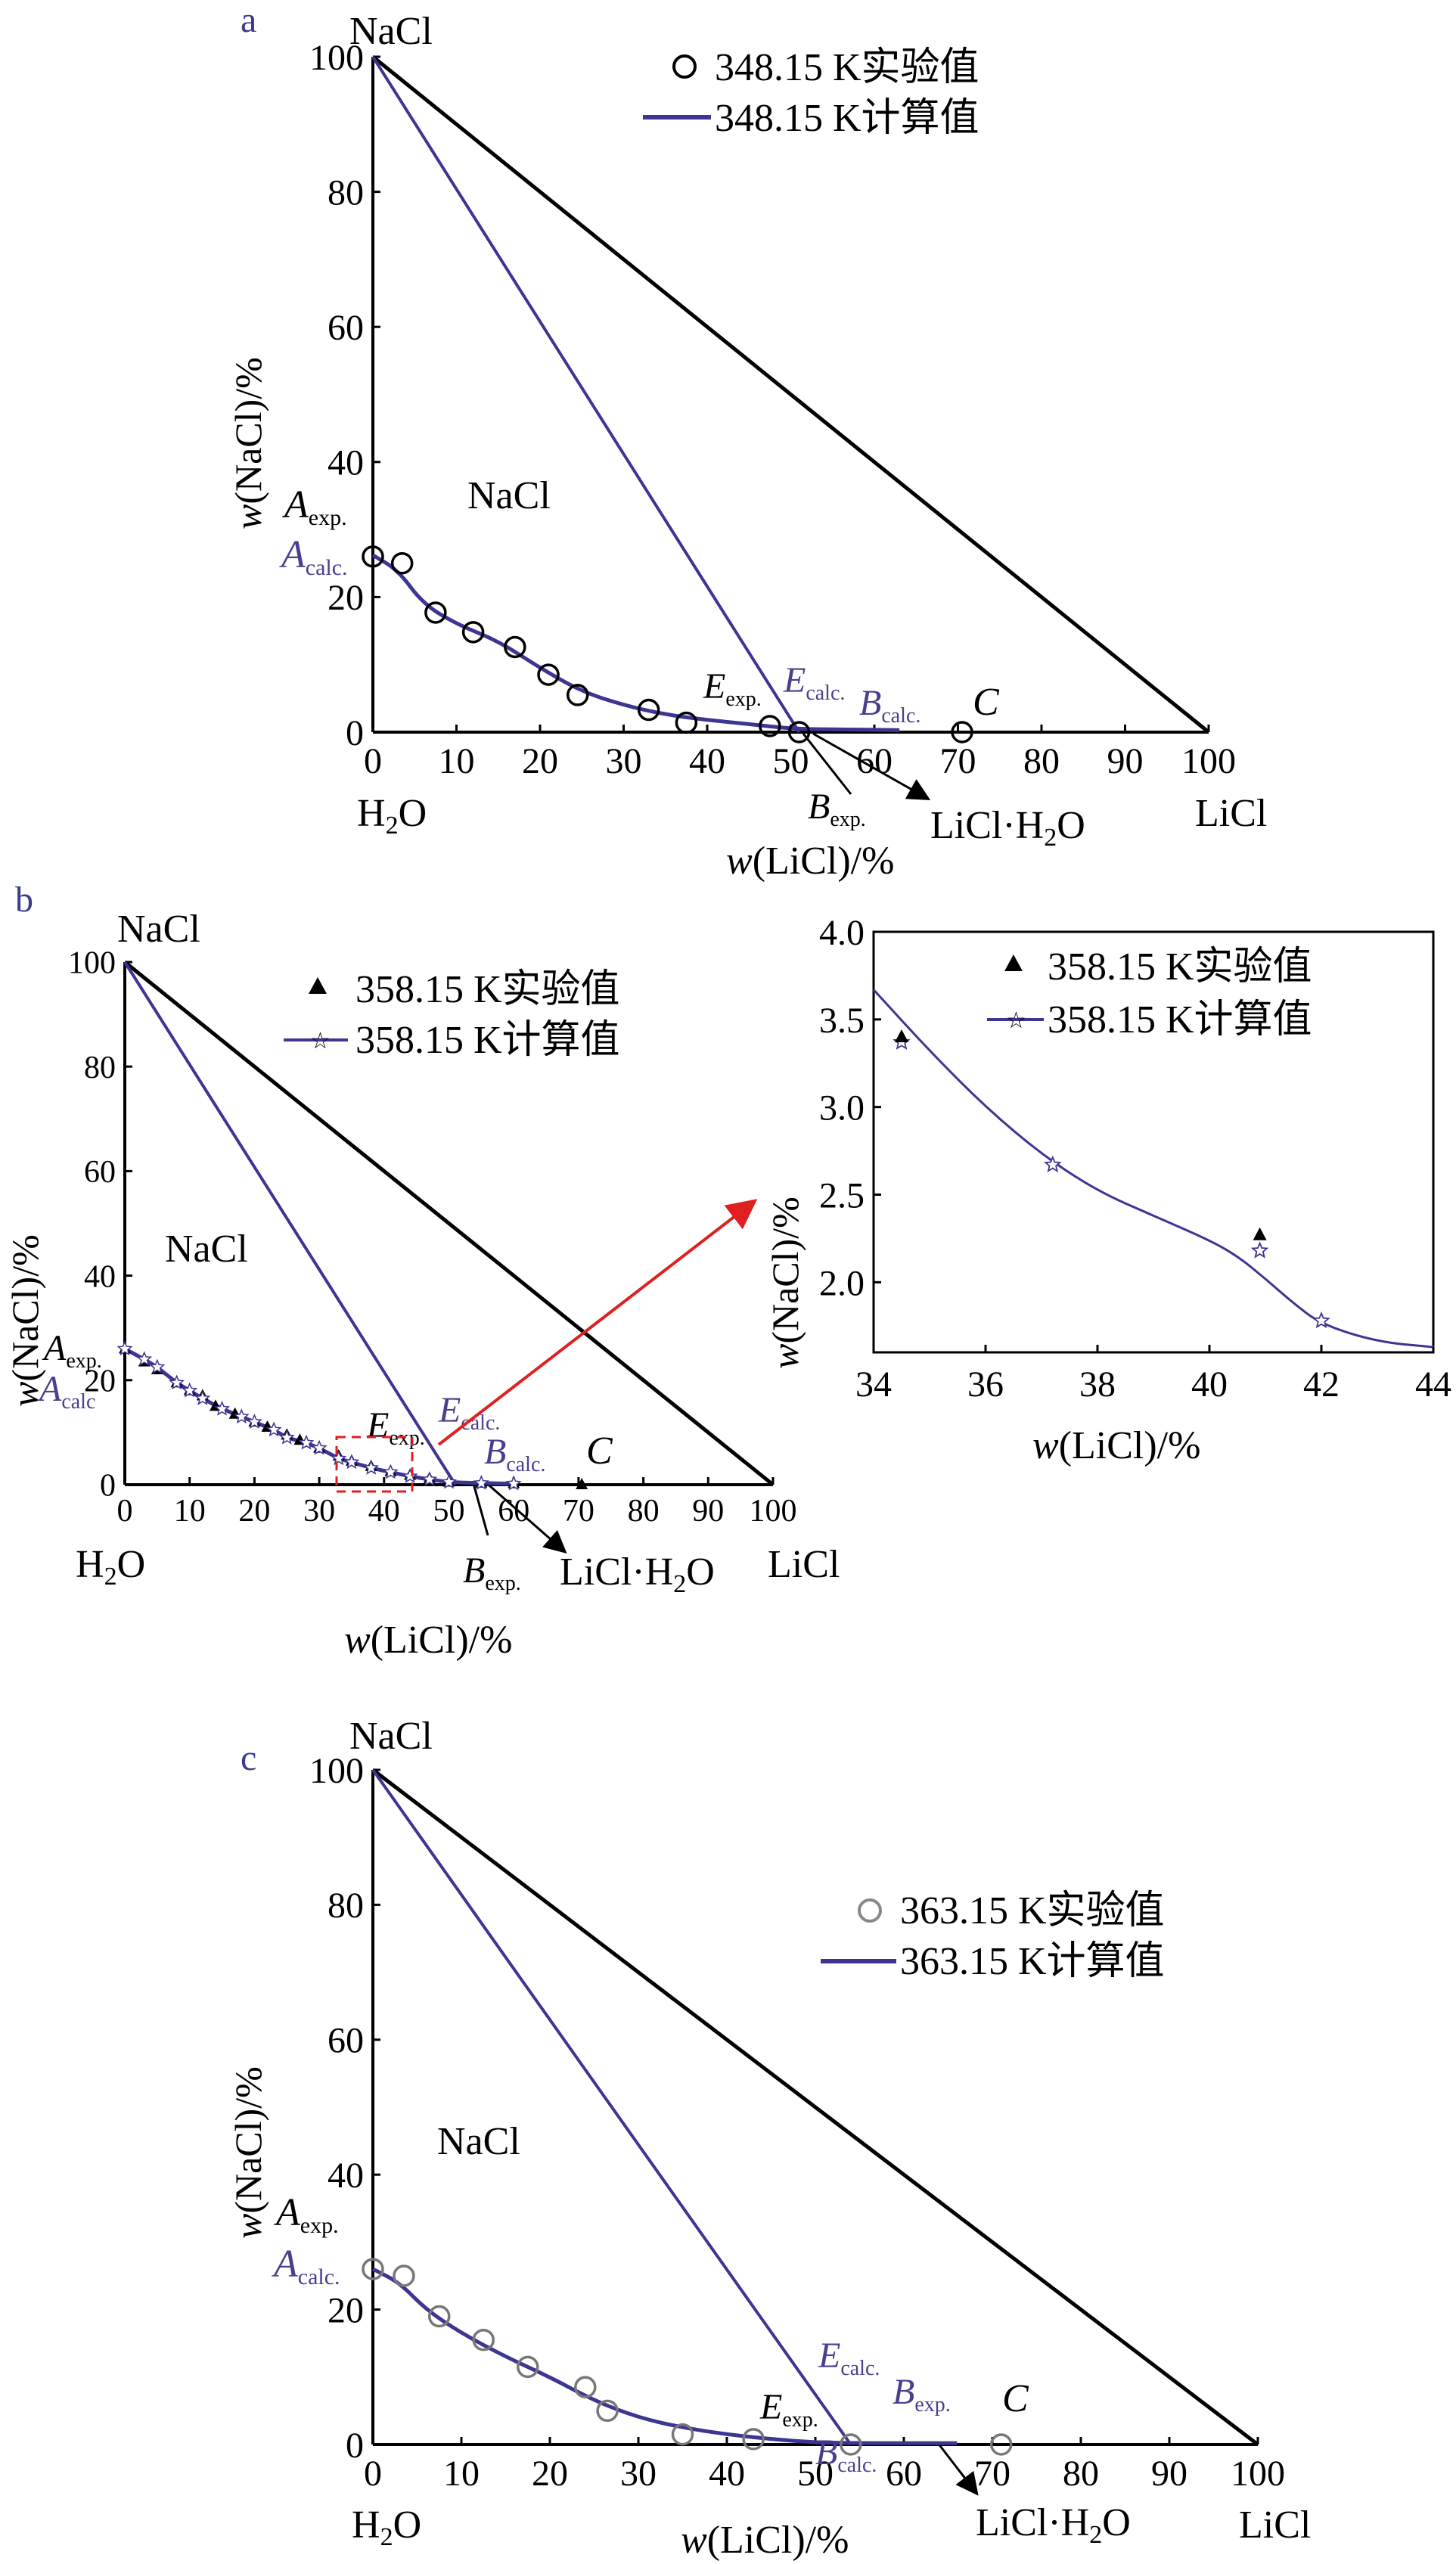 The height and width of the screenshot is (2564, 1456). What do you see at coordinates (1433, 1384) in the screenshot?
I see `inset-x-tick-label: 44` at bounding box center [1433, 1384].